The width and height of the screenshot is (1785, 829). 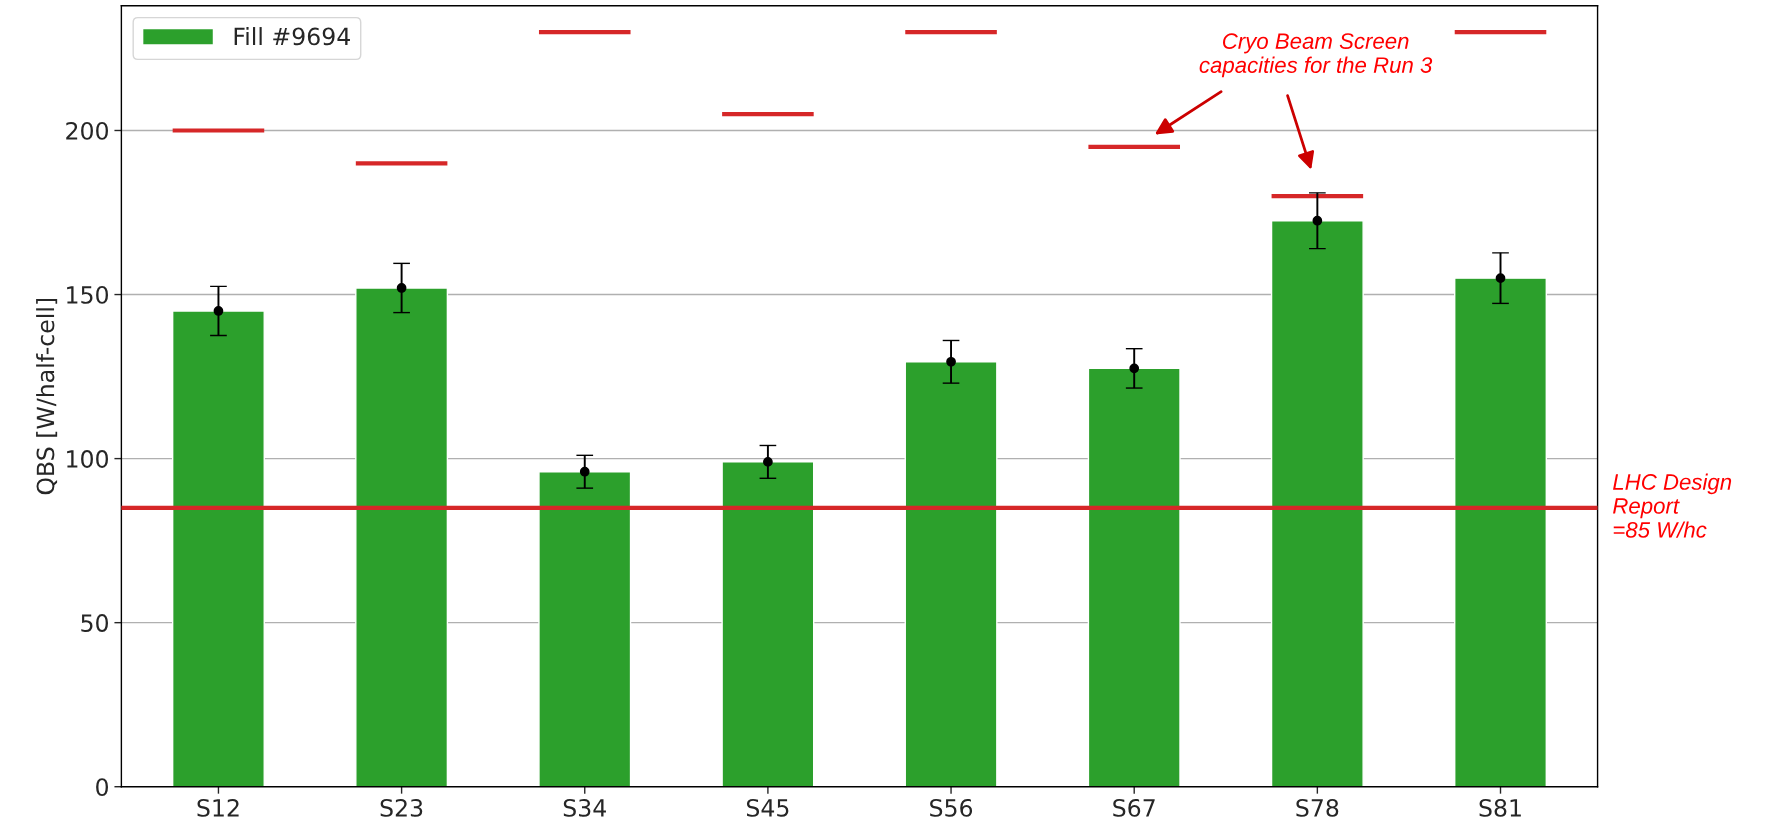 I want to click on annotation: Cryo Beam Screen capacities for the Run 3, so click(x=1316, y=55).